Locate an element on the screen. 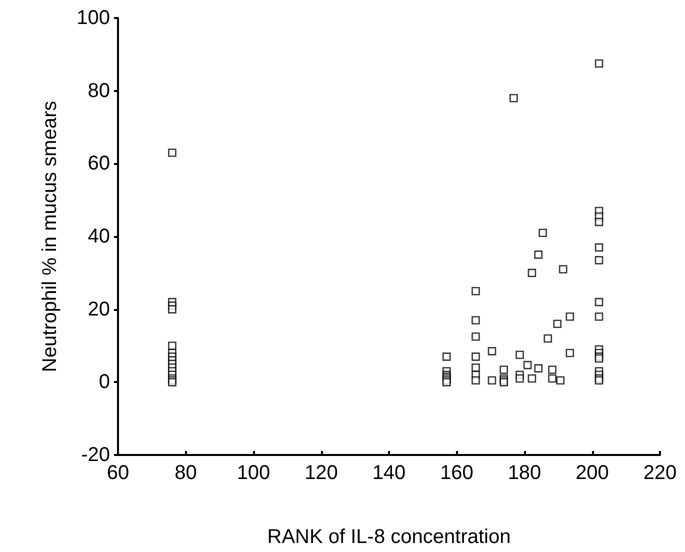  x-tick-label: 120 is located at coordinates (321, 473).